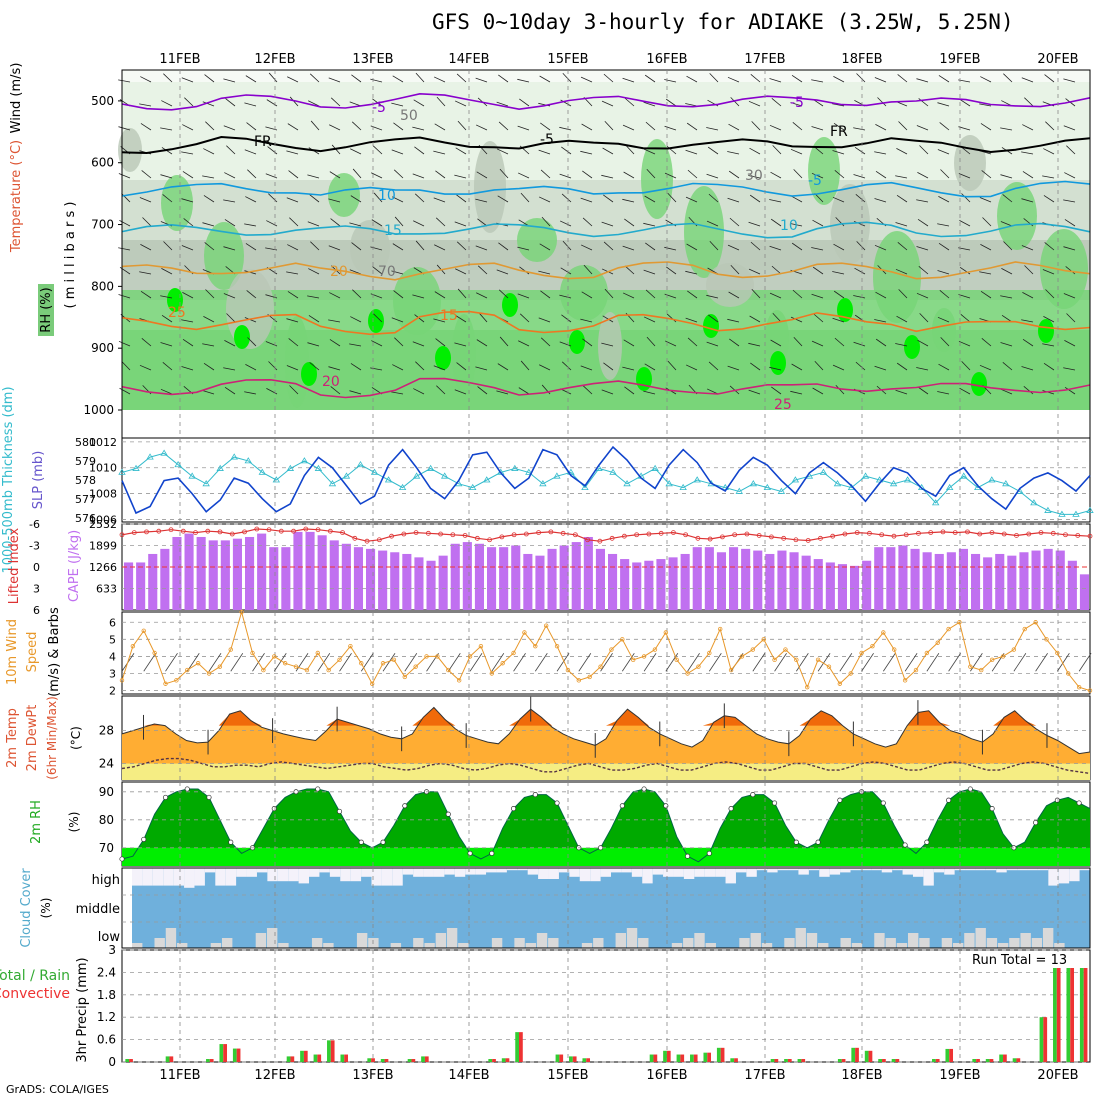 The image size is (1100, 1100). I want to click on contour-label: 10, so click(789, 226).